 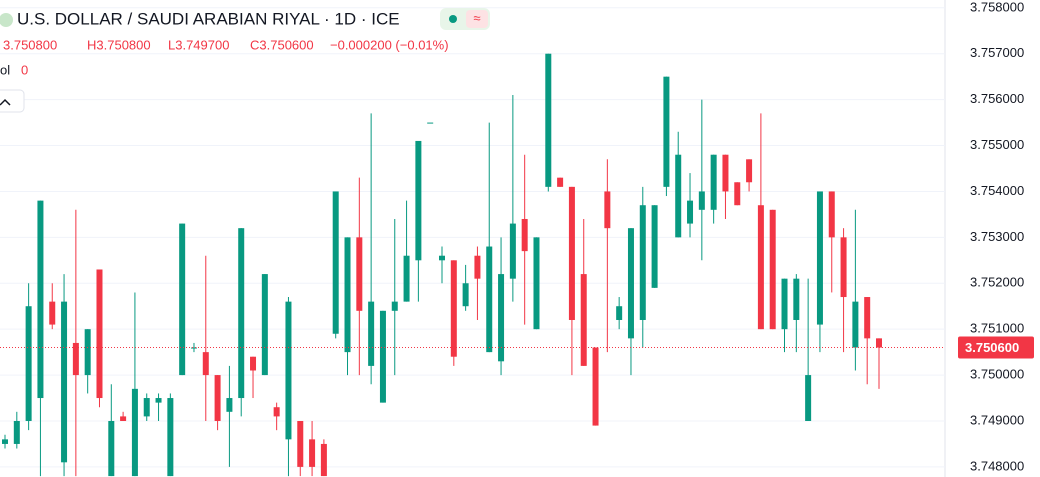 I want to click on y-tick-label: 3.751000, so click(x=997, y=328).